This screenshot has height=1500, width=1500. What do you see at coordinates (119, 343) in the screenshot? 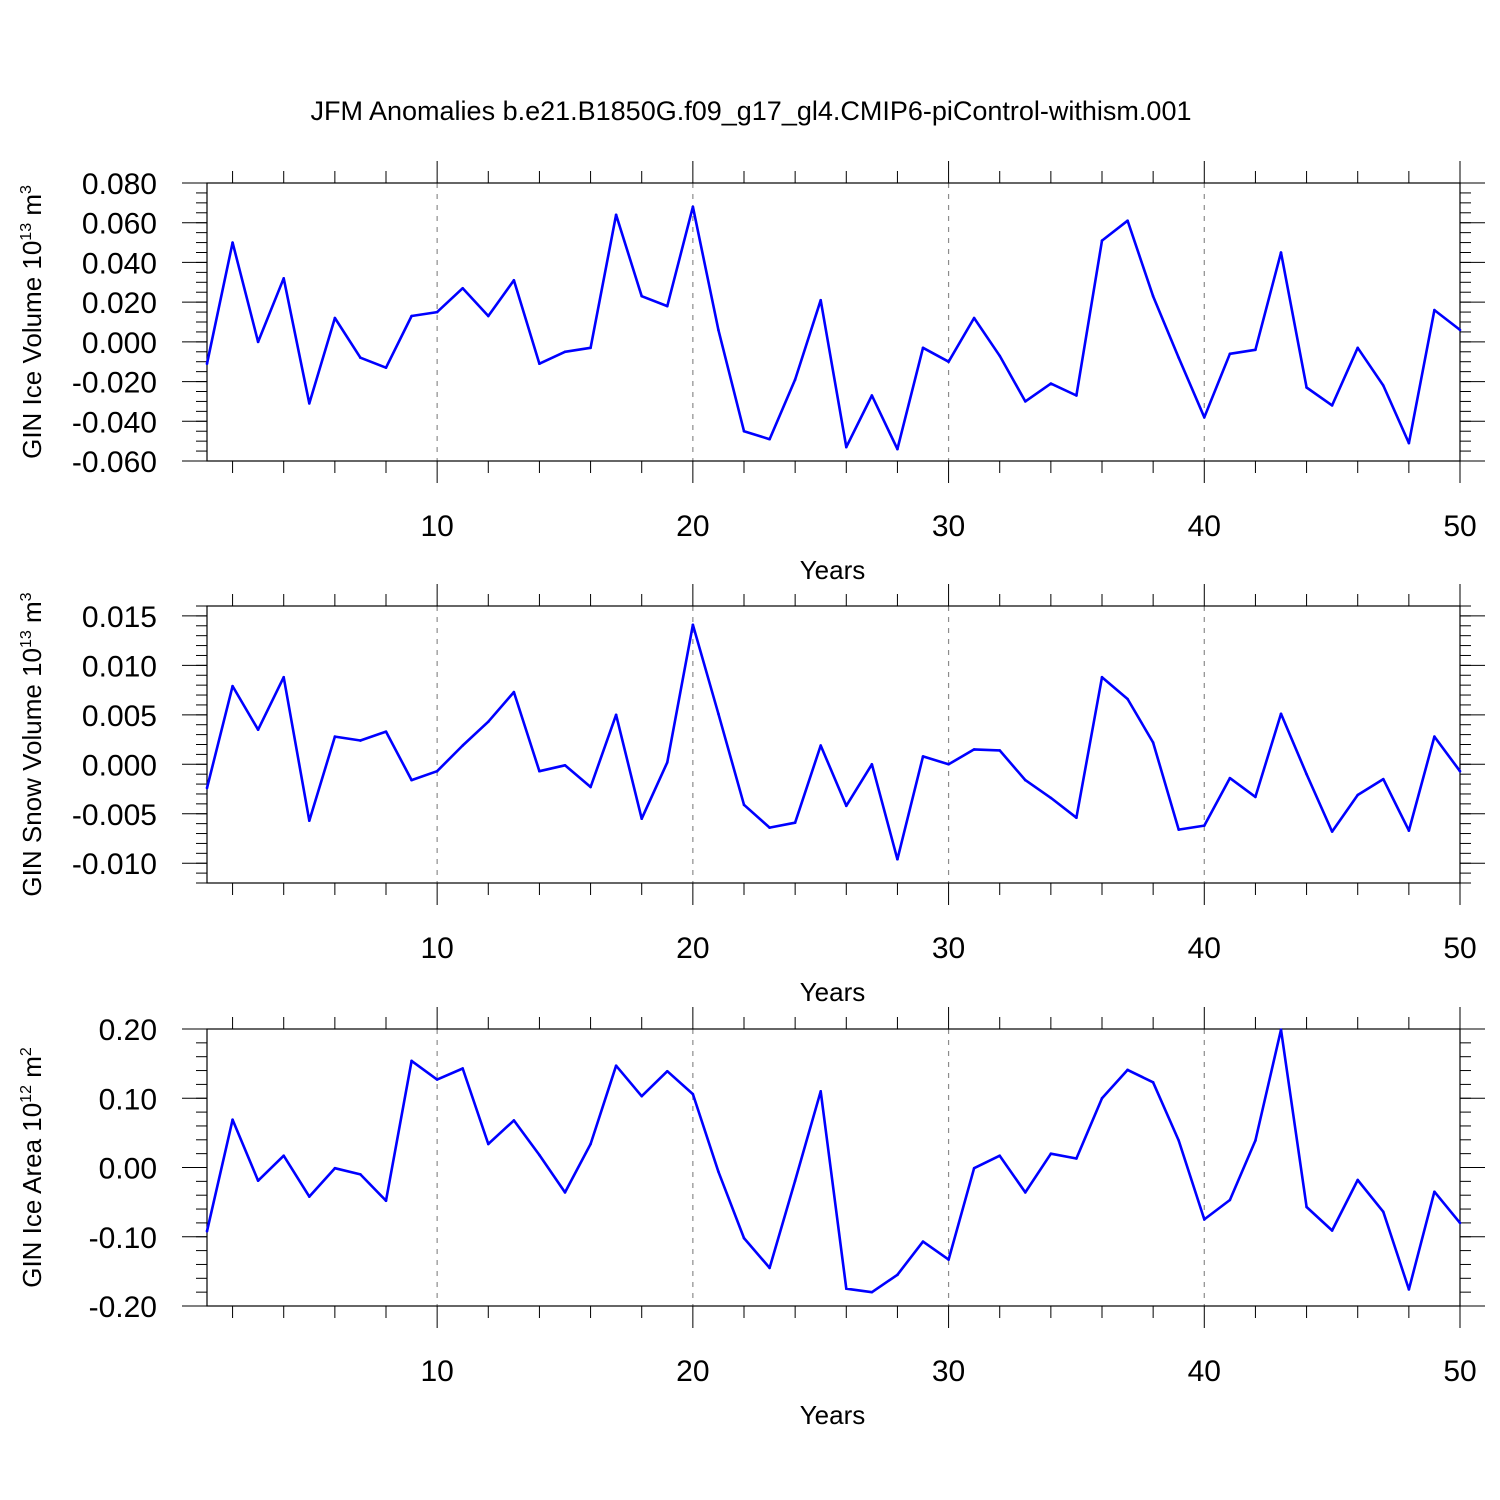
I see `y-tick-label: 0.000` at bounding box center [119, 343].